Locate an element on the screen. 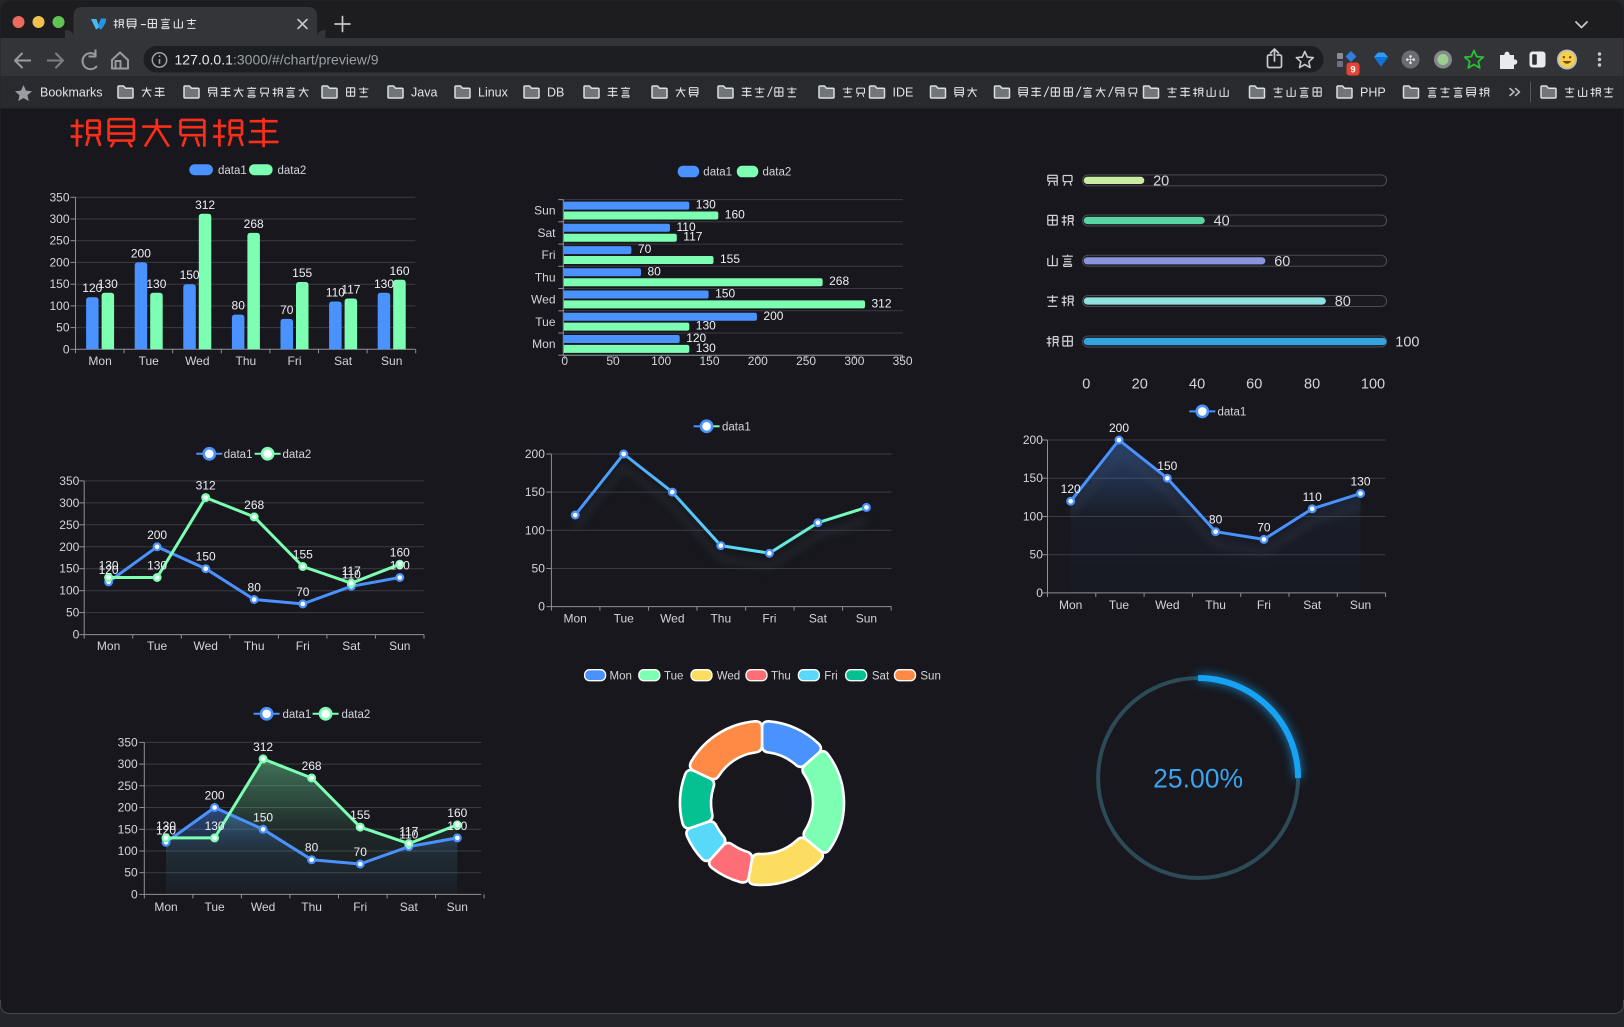 This screenshot has height=1027, width=1624. svg-text: :3000/#/chart/preview/9 is located at coordinates (306, 60).